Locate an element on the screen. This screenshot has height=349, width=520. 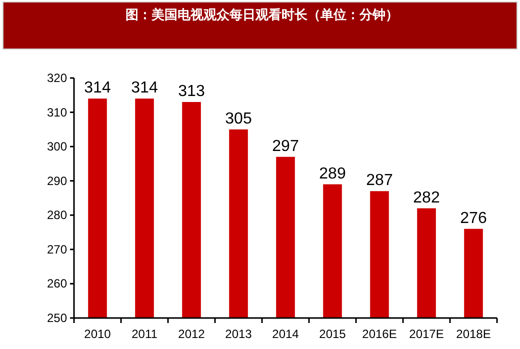
x-tick-label: 2013 is located at coordinates (238, 334).